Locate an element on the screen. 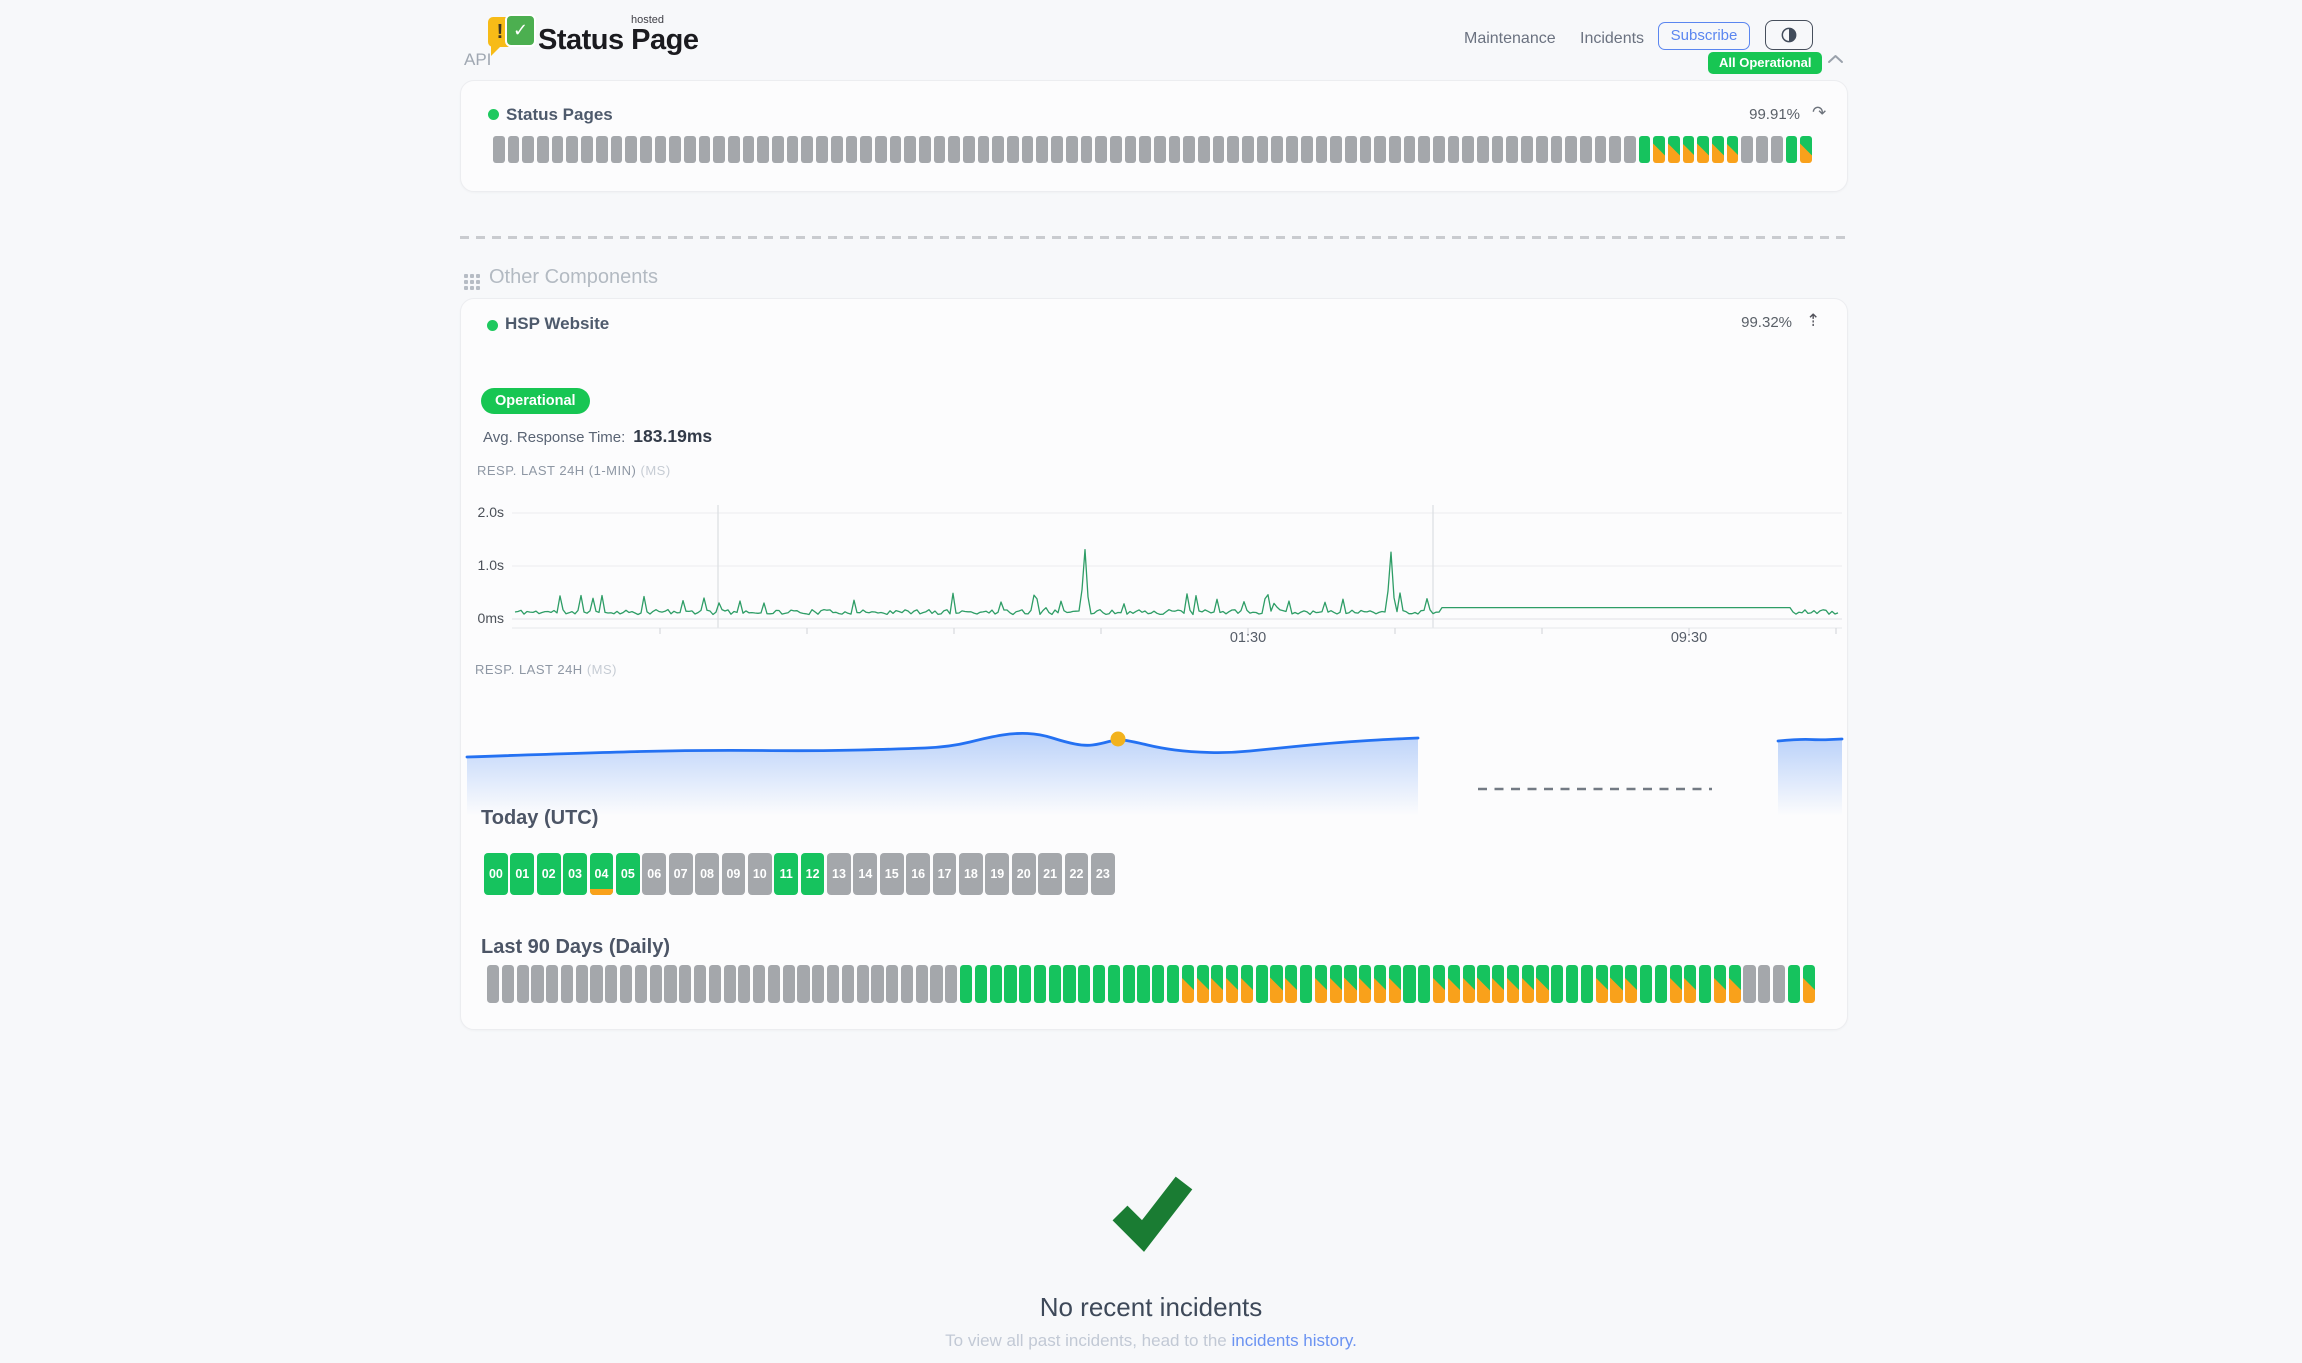 The height and width of the screenshot is (1363, 2302). hour-box: 00 is located at coordinates (496, 874).